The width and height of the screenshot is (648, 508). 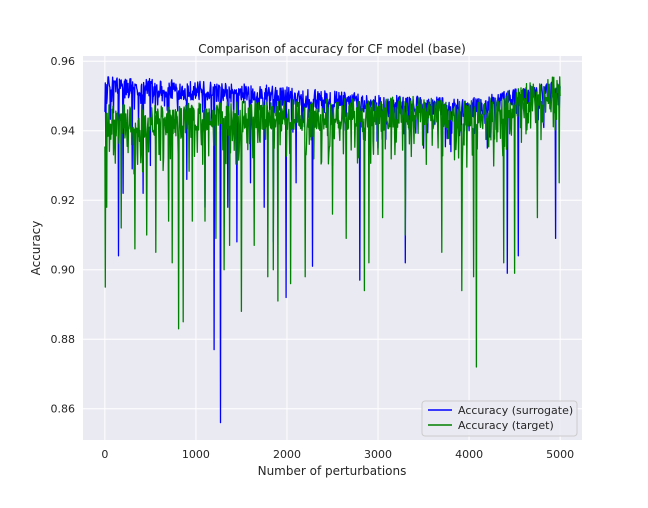 I want to click on y-tick-label: 0.88, so click(x=63, y=339).